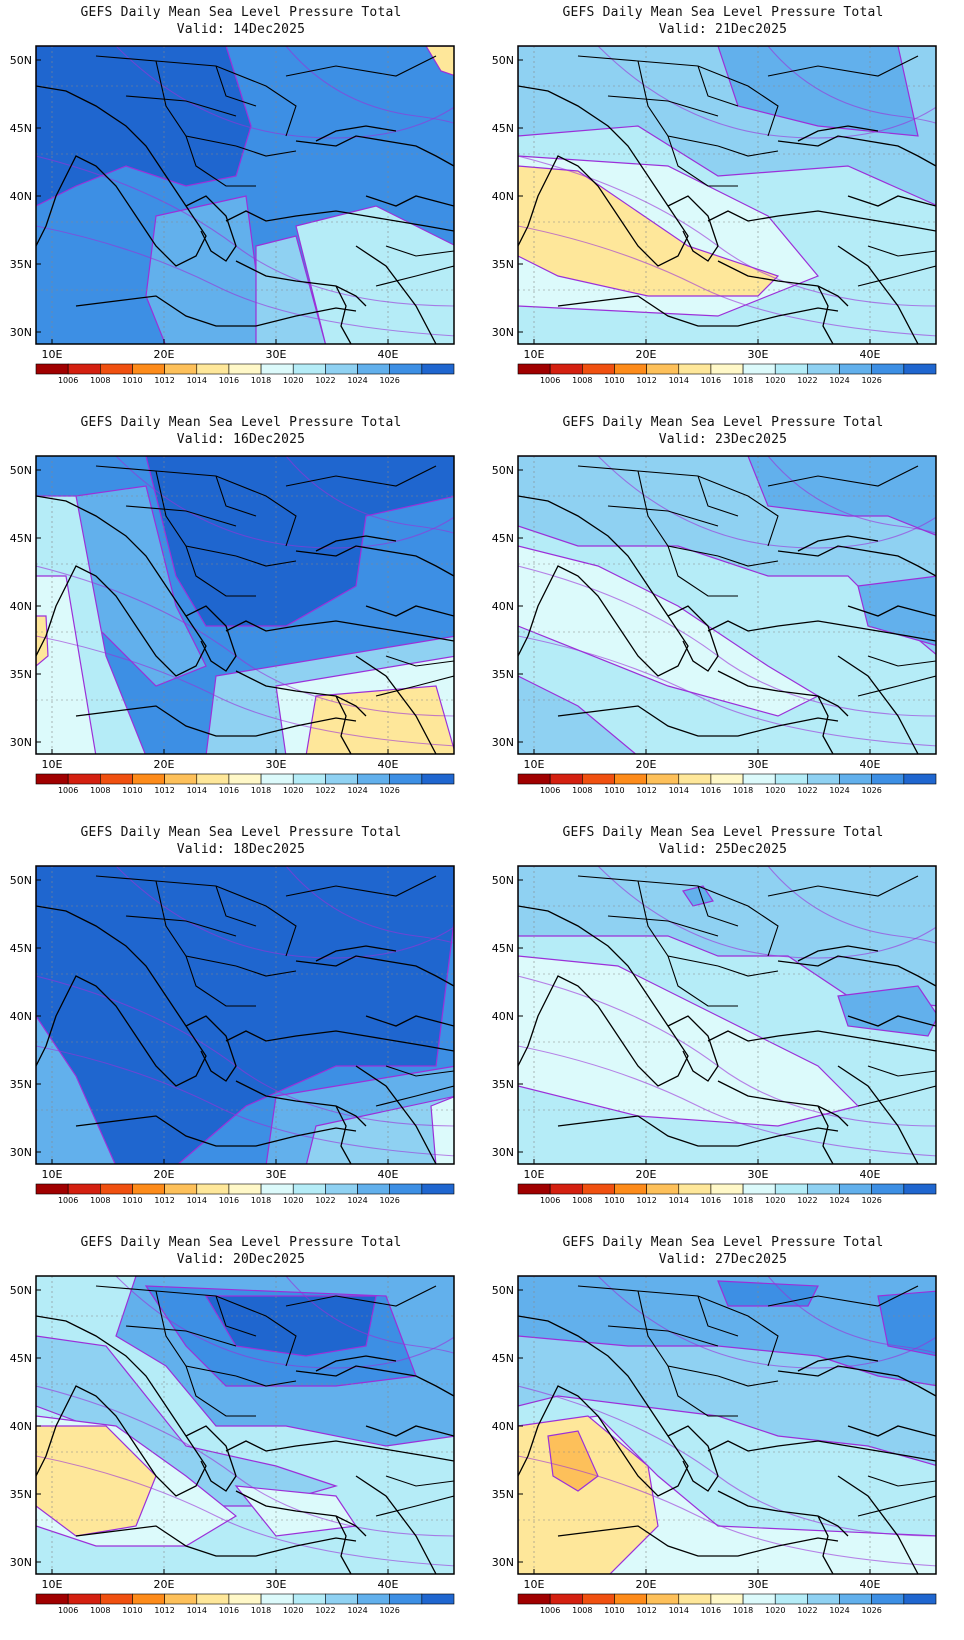  What do you see at coordinates (241, 422) in the screenshot?
I see `panel-title-line: GEFS Daily Mean Sea Level Pressure Total` at bounding box center [241, 422].